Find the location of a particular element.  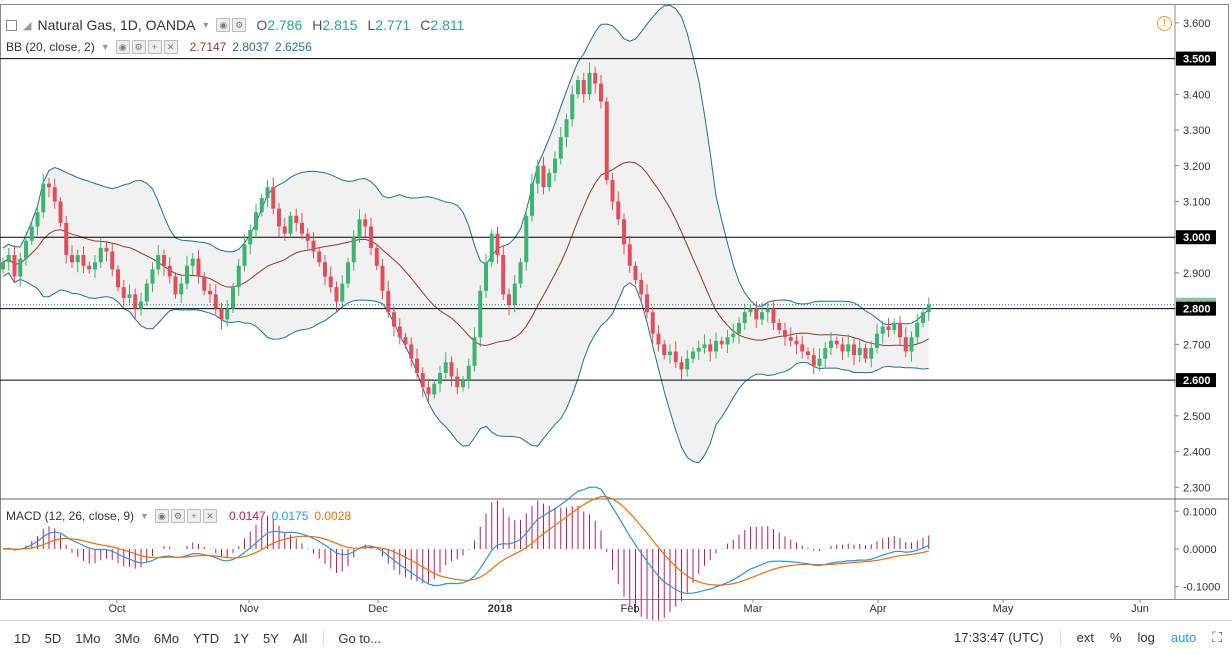

range-button-3mo: 3Mo is located at coordinates (127, 638).